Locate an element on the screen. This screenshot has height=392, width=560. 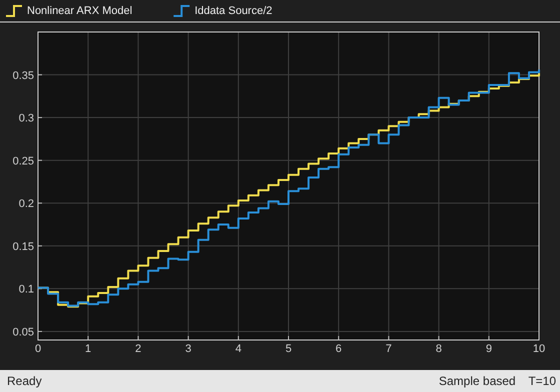
y-tick-label: 0.35 is located at coordinates (23, 76).